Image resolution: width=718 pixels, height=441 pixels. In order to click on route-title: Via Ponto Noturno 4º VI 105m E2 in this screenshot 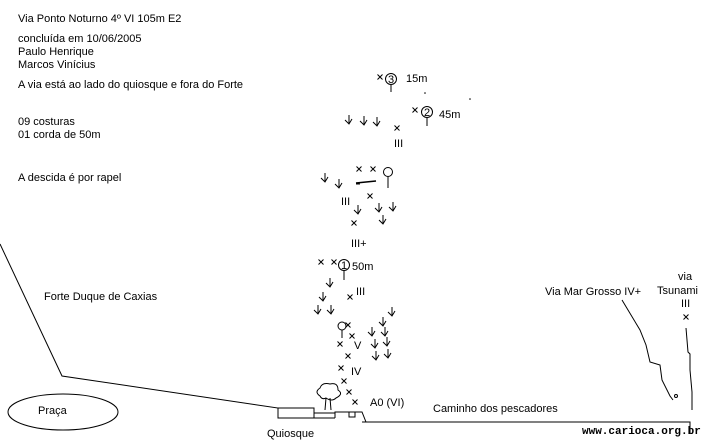, I will do `click(100, 19)`.